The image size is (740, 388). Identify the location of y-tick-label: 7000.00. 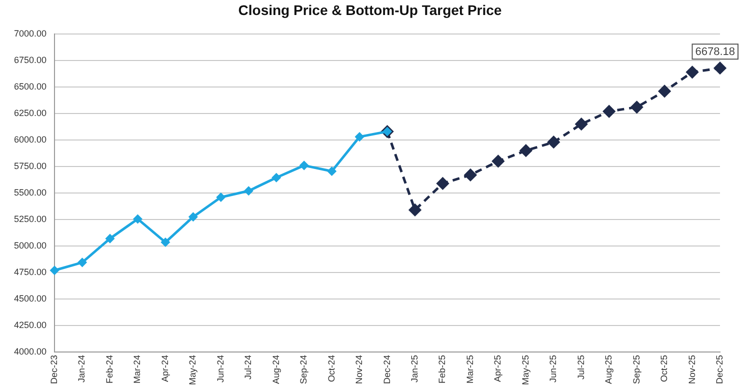
(30, 33).